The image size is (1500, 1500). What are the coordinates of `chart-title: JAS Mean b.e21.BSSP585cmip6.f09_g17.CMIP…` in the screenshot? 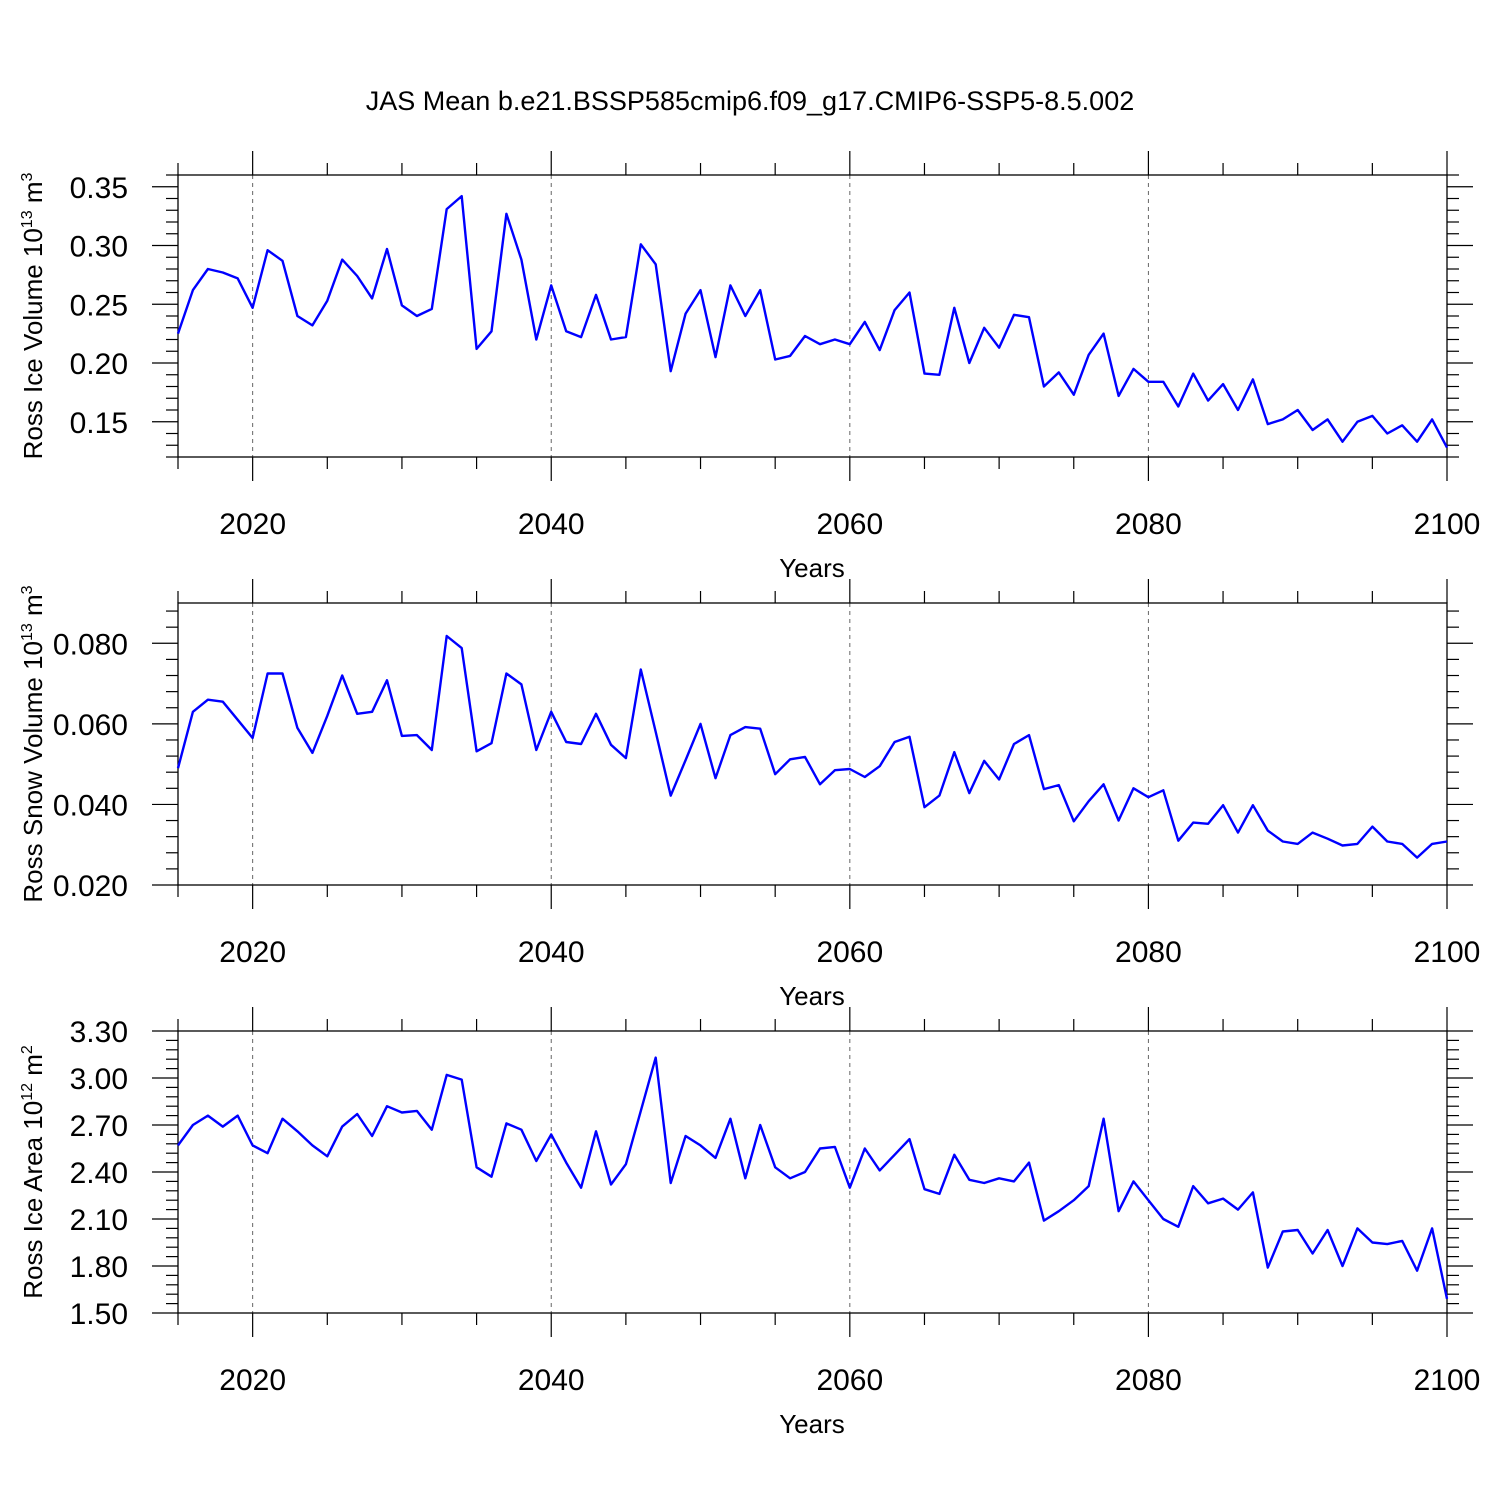 It's located at (750, 101).